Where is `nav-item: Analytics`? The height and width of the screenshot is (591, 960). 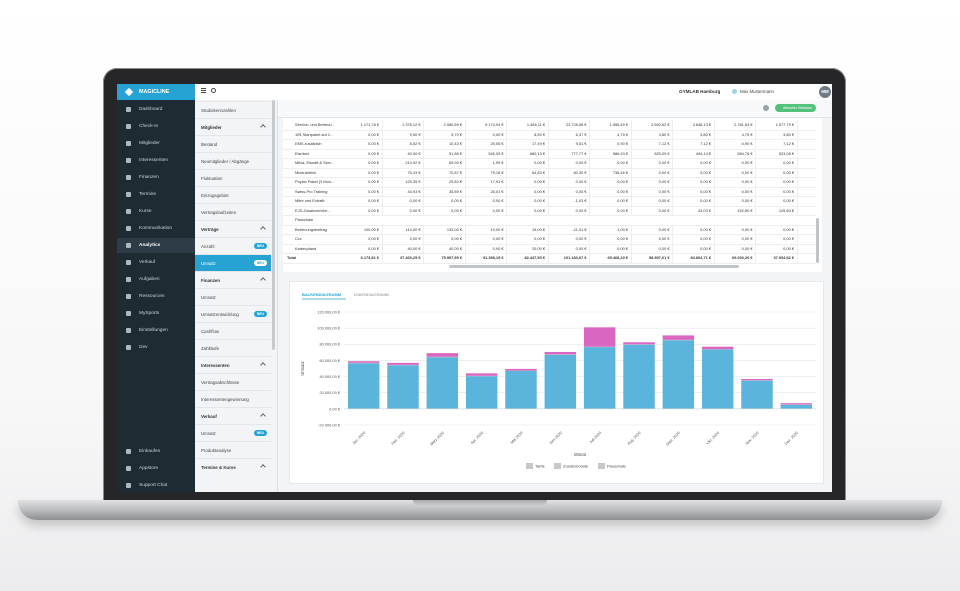
nav-item: Analytics is located at coordinates (156, 245).